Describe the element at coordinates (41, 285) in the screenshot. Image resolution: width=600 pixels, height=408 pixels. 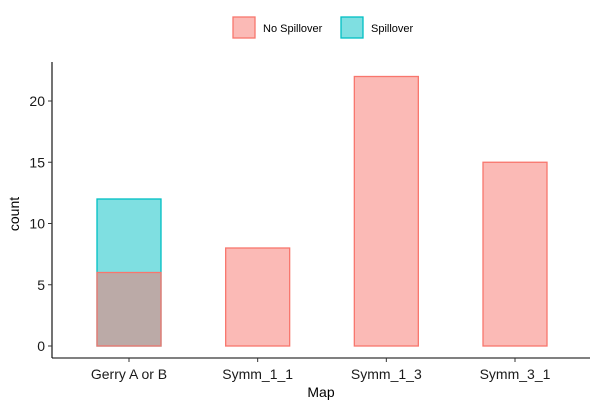
I see `y-tick-label: 5` at that location.